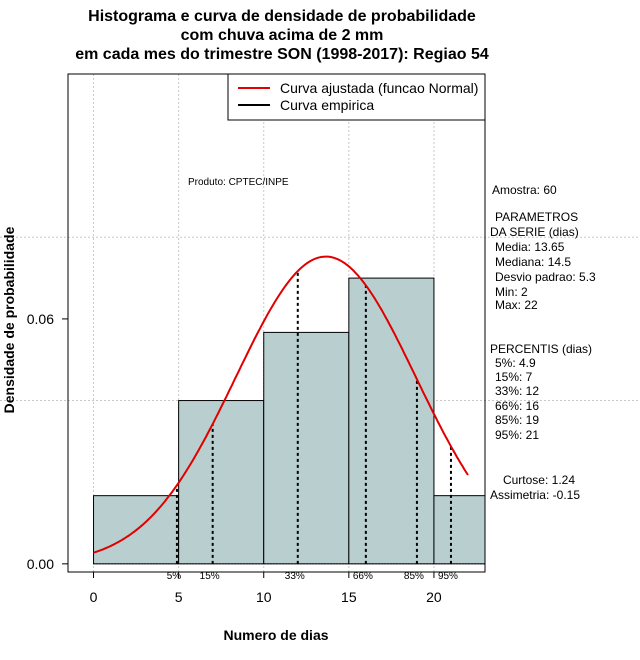  What do you see at coordinates (514, 377) in the screenshot?
I see `stats-annotation-line: 15%: 7` at bounding box center [514, 377].